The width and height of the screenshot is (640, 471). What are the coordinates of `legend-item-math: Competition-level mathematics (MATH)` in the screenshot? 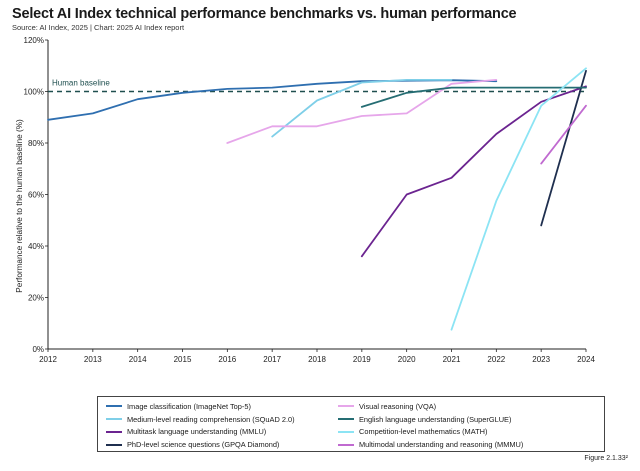 It's located at (463, 432).